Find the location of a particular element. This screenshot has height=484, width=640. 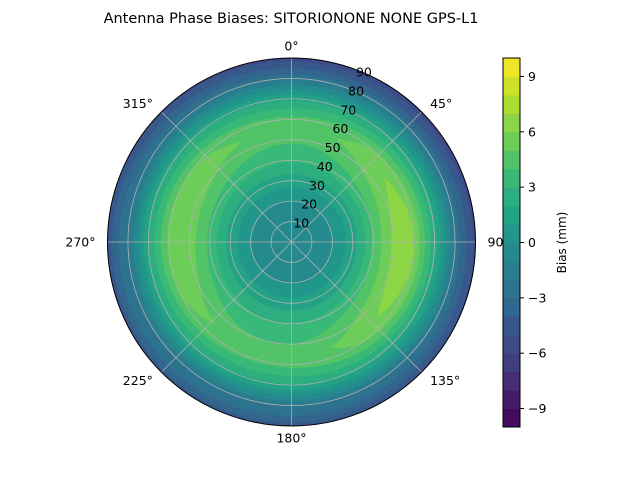

colorbar-tick-label: 3 is located at coordinates (532, 187).